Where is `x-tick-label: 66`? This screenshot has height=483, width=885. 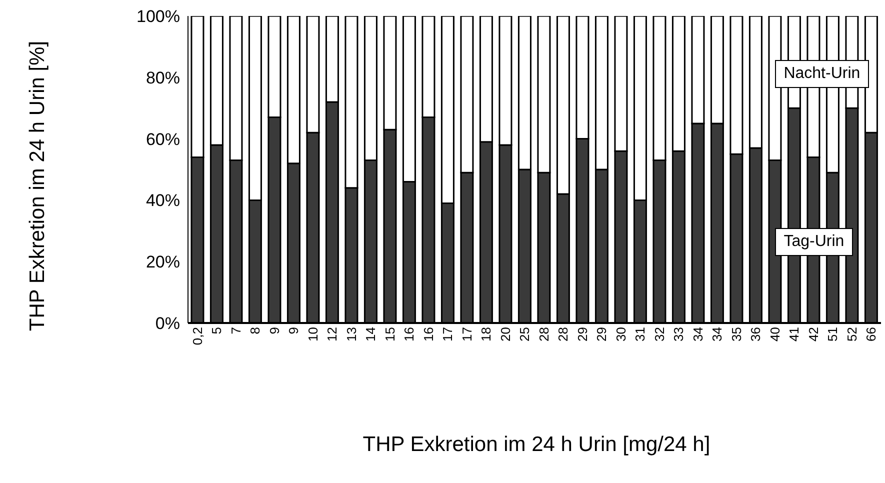 x-tick-label: 66 is located at coordinates (871, 334).